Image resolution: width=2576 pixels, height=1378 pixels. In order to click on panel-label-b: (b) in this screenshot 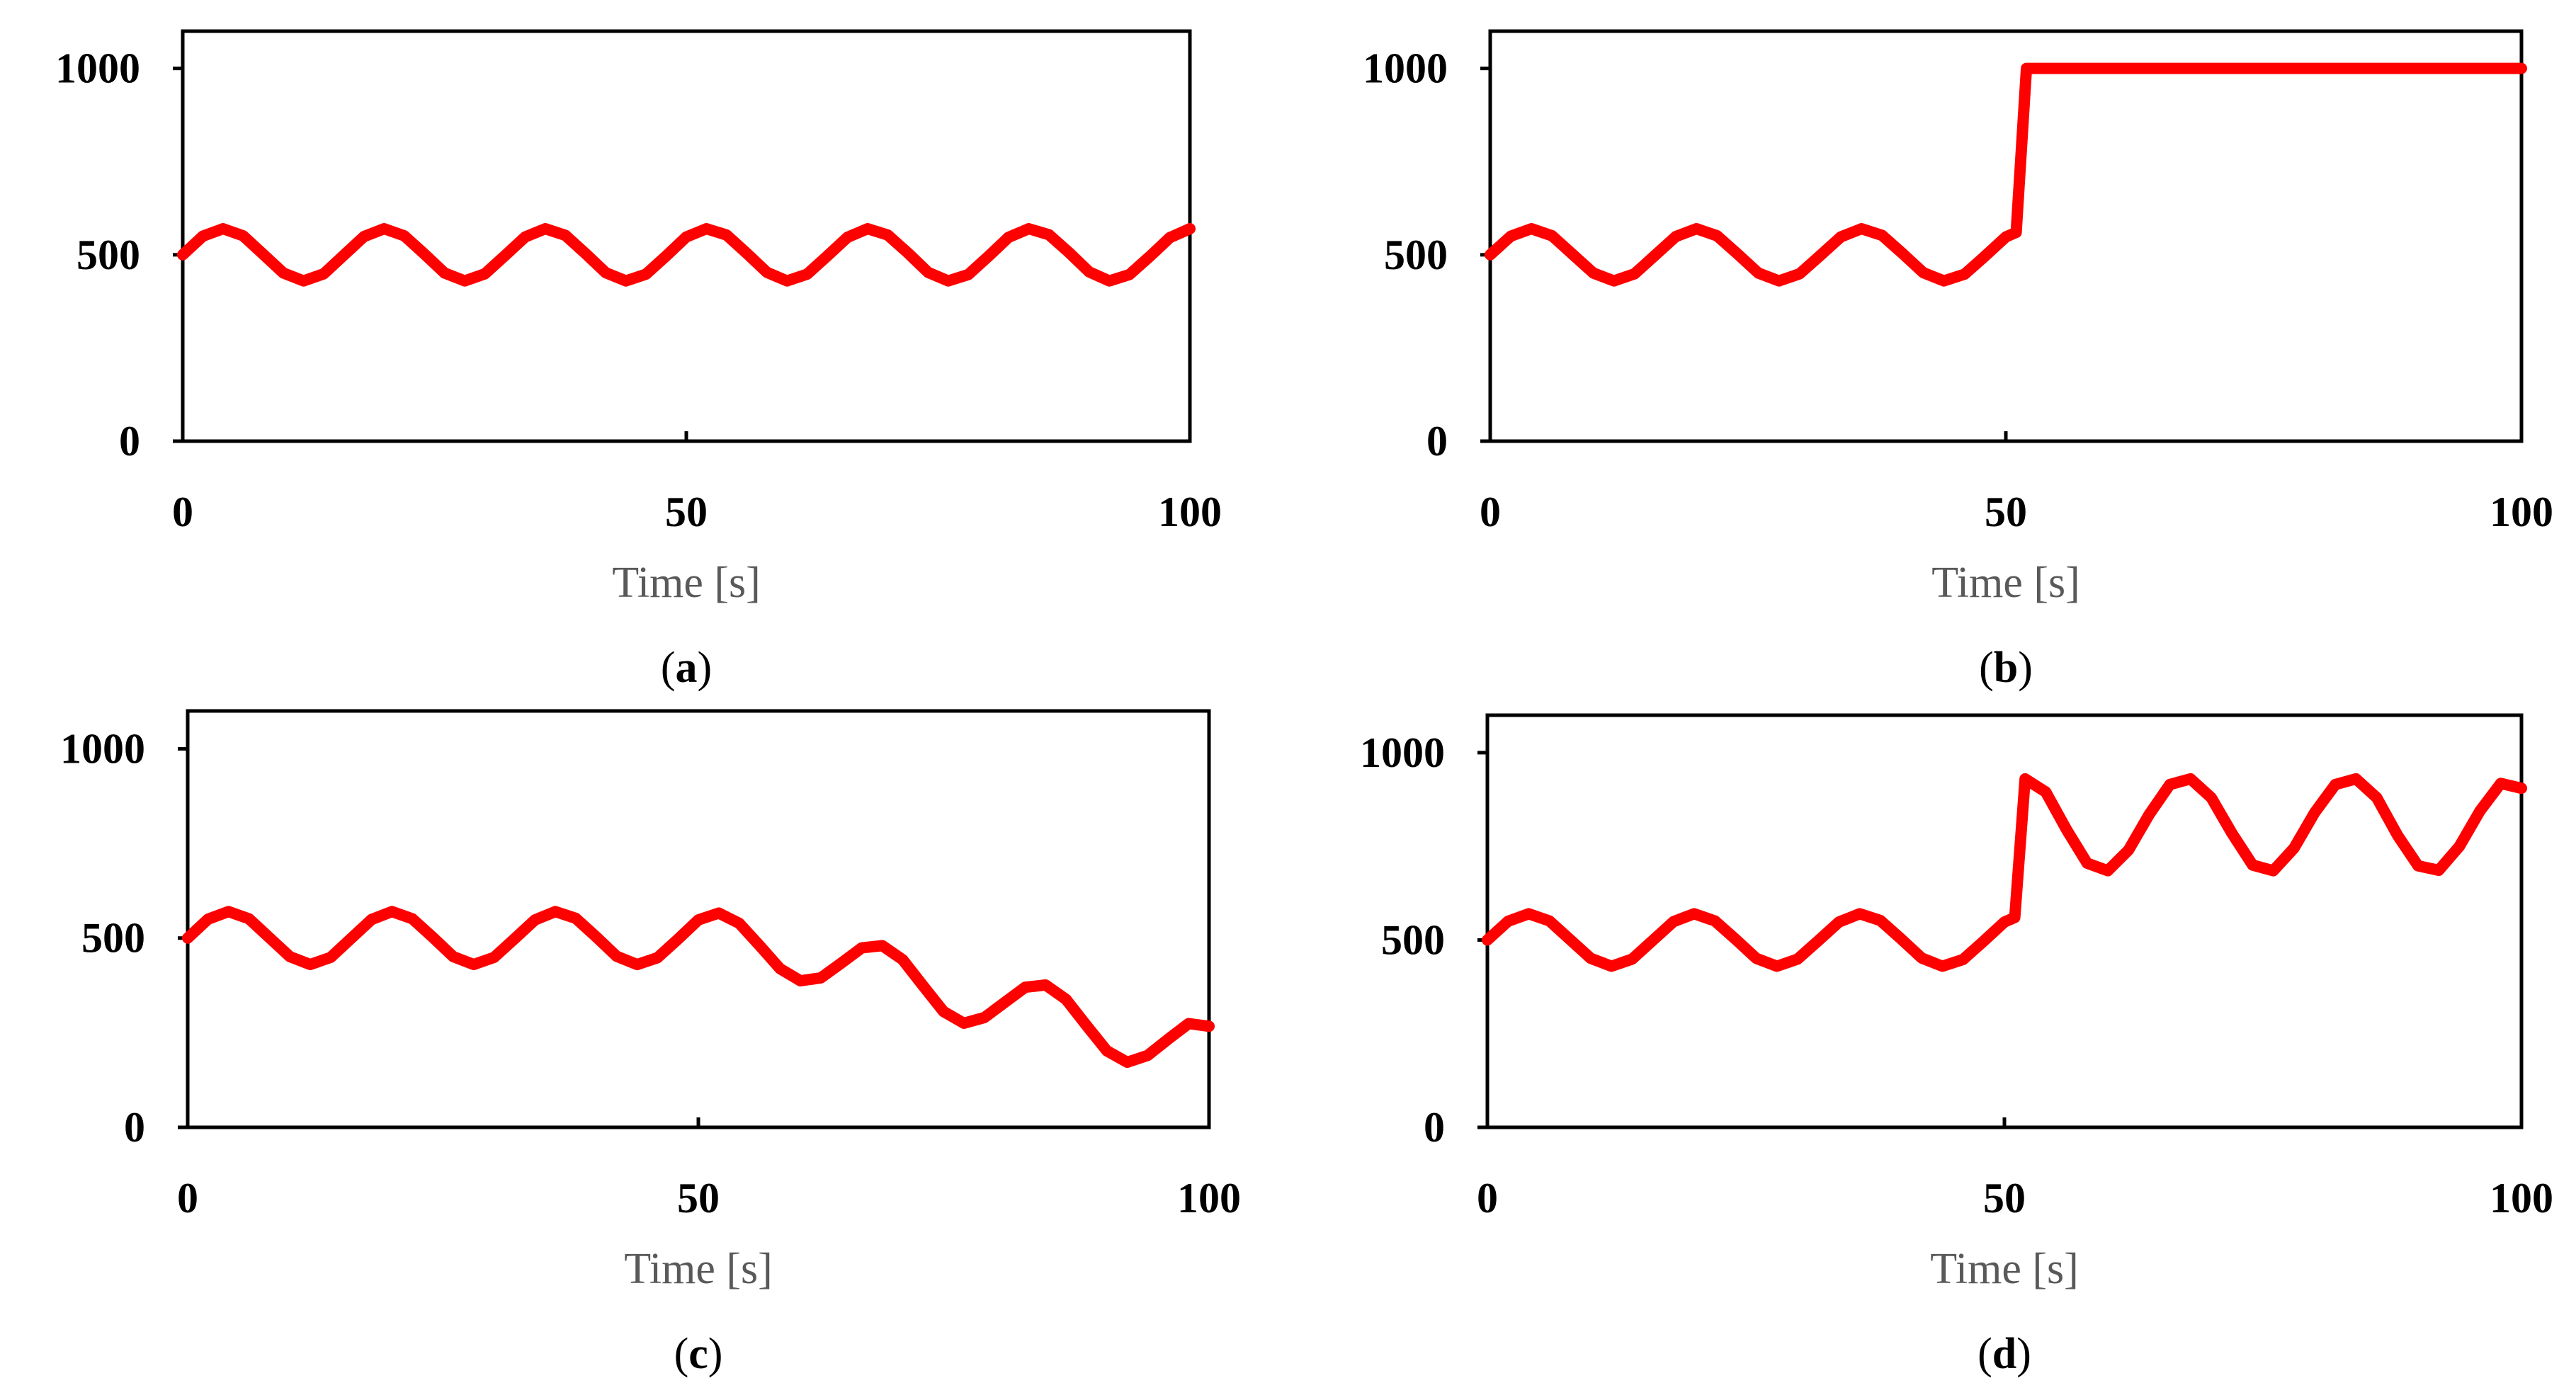, I will do `click(2006, 668)`.